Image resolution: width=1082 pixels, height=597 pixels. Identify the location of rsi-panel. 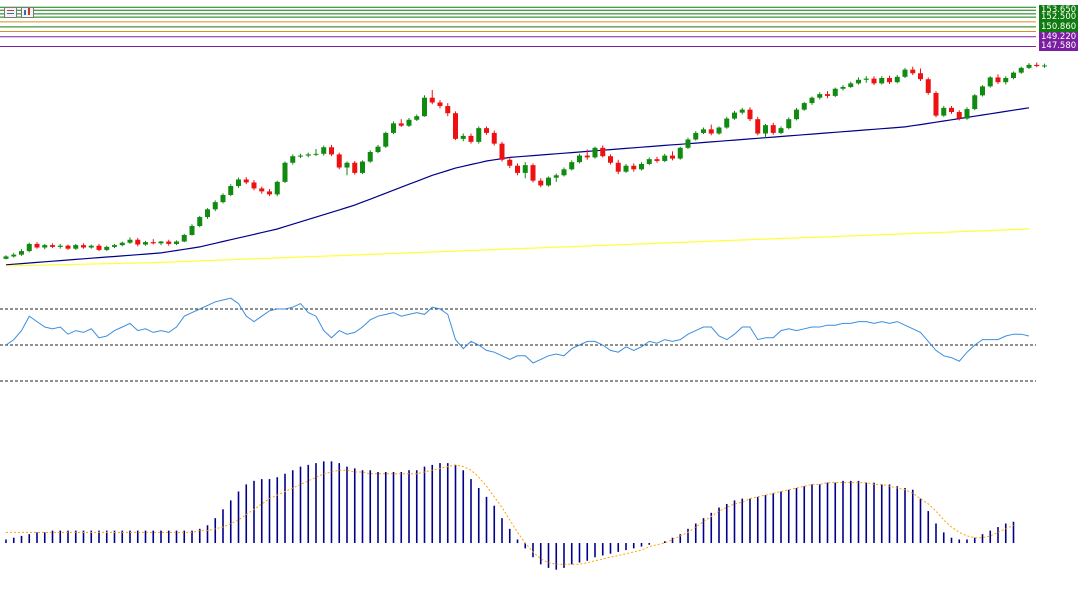
(518, 339).